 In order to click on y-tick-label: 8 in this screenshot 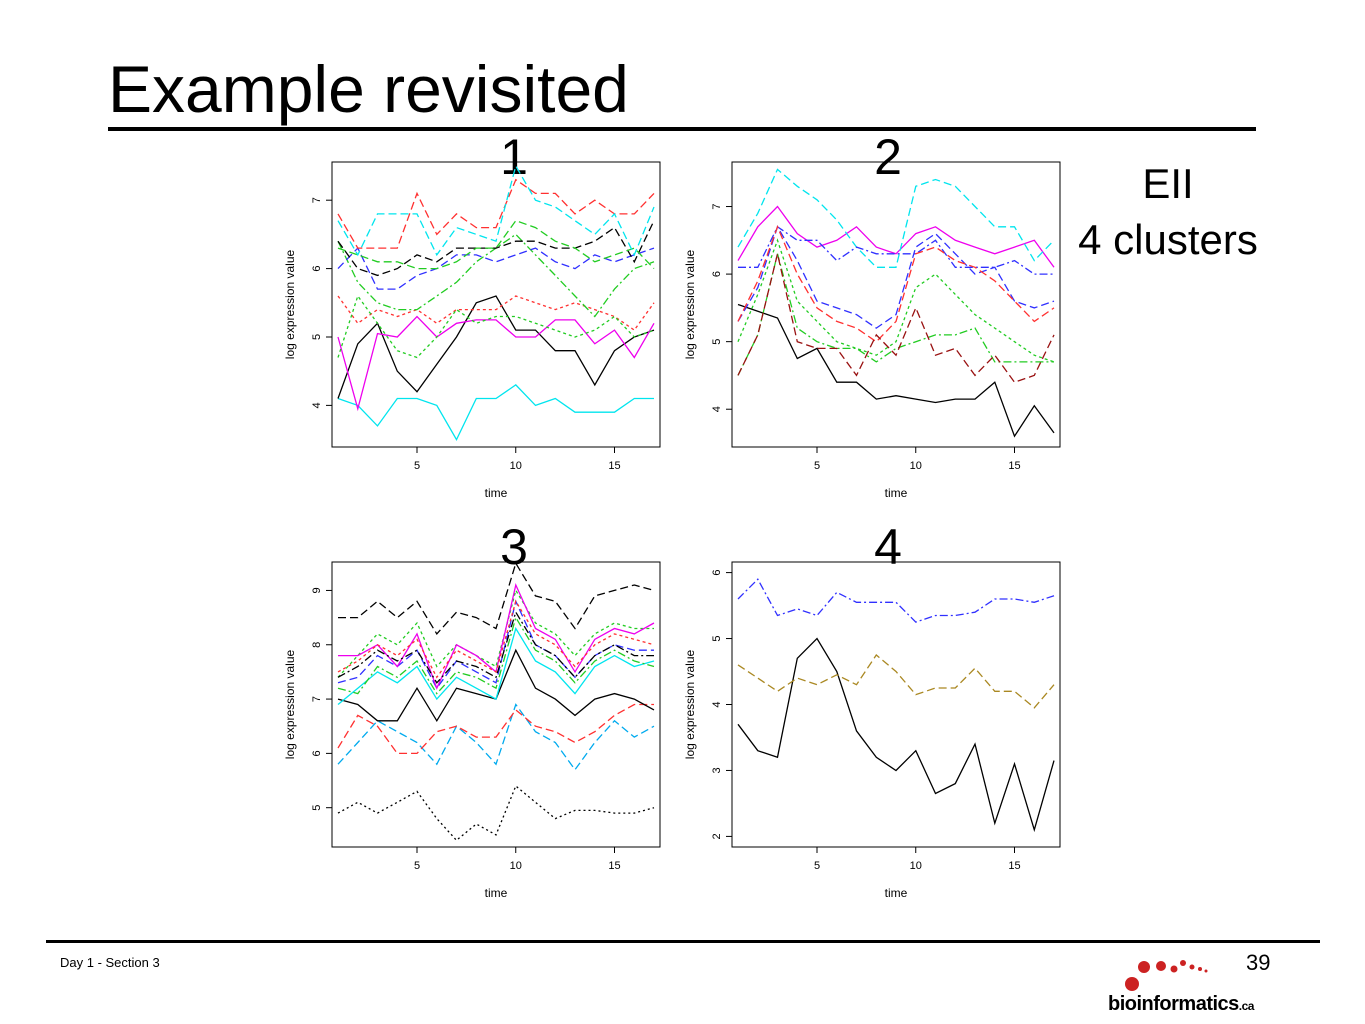, I will do `click(317, 645)`.